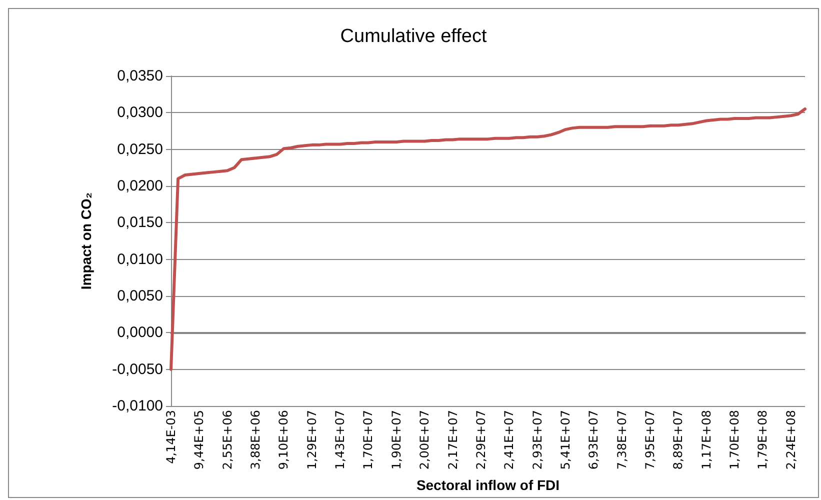 The width and height of the screenshot is (821, 500). What do you see at coordinates (414, 36) in the screenshot?
I see `chart-title: Cumulative effect` at bounding box center [414, 36].